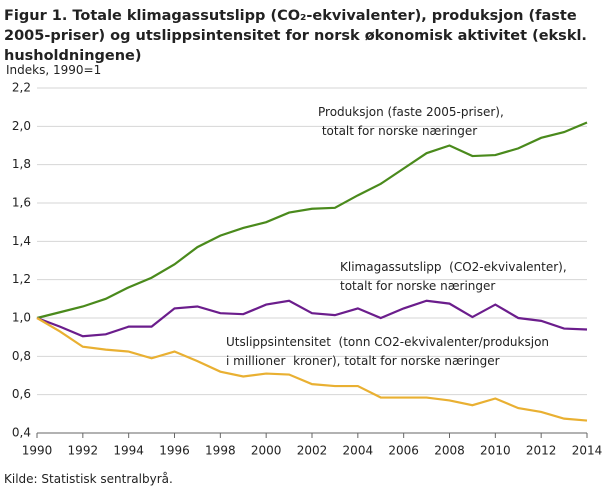  I want to click on y-tick-label: 1,8, so click(21, 164).